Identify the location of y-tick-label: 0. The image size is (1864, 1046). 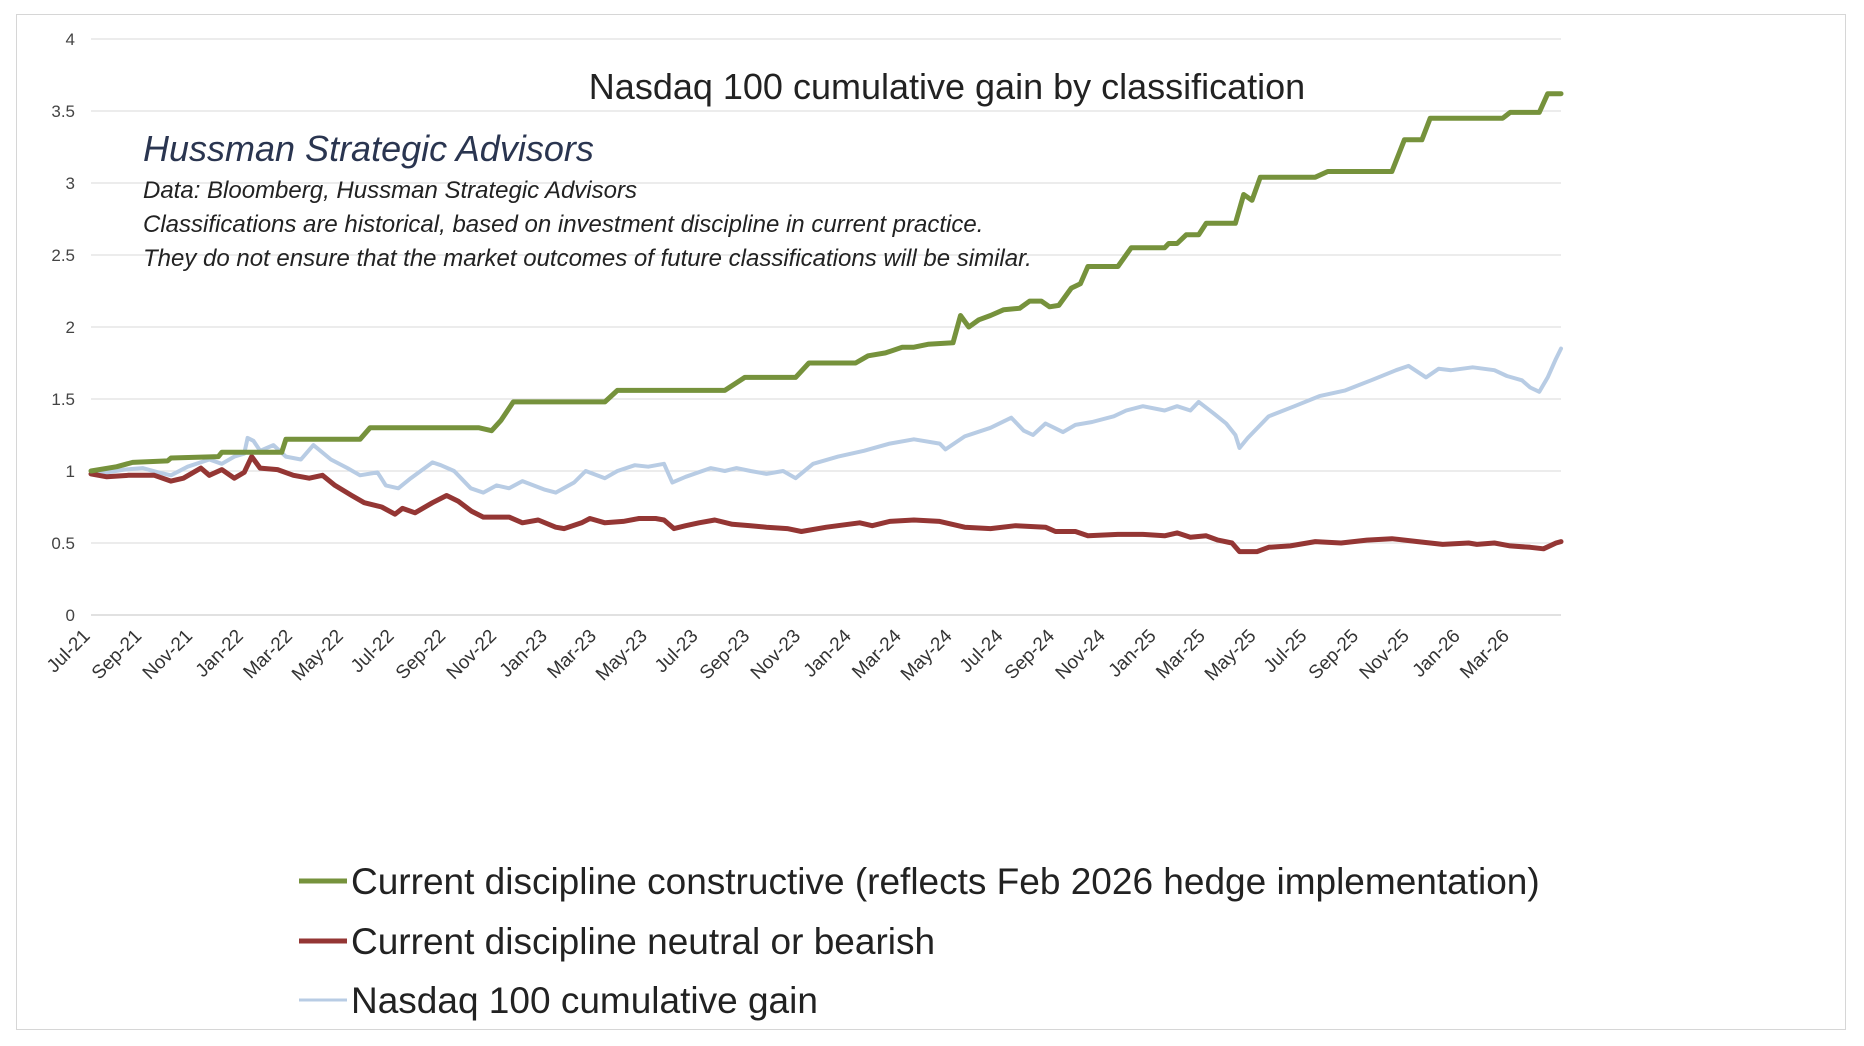
(70, 615).